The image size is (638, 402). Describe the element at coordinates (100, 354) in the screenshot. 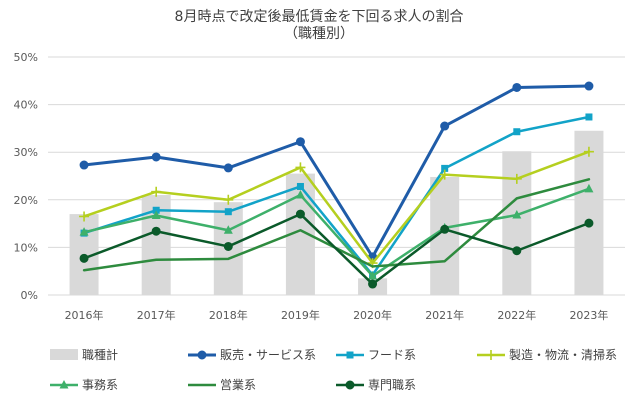

I see `legend-label: 職種計` at that location.